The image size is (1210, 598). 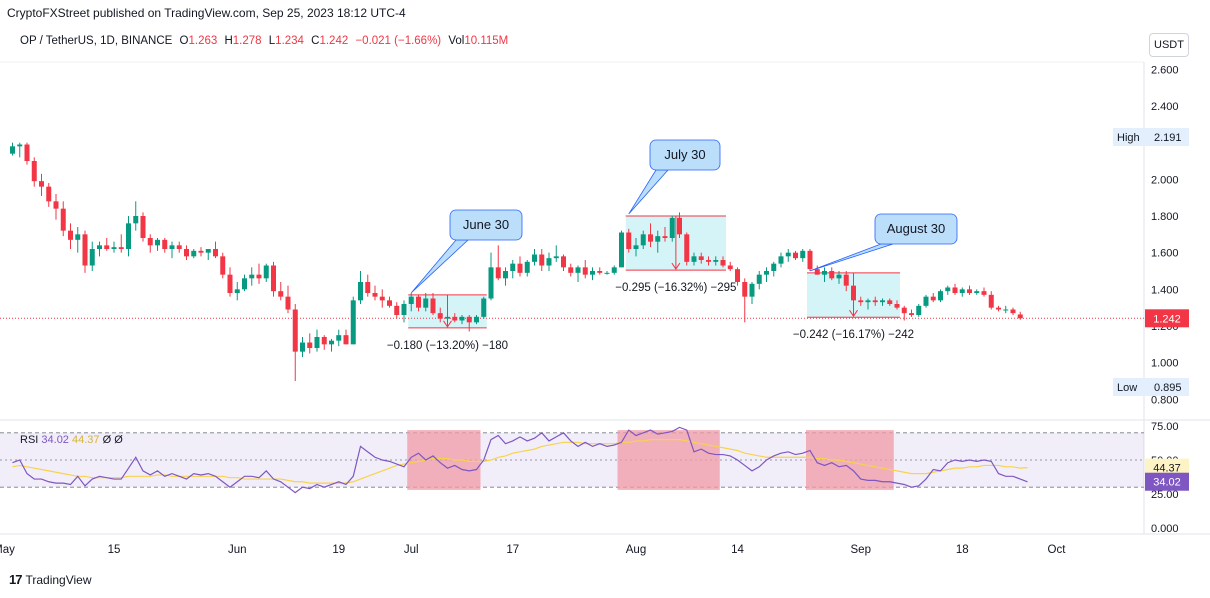 I want to click on callout-box, so click(x=685, y=155).